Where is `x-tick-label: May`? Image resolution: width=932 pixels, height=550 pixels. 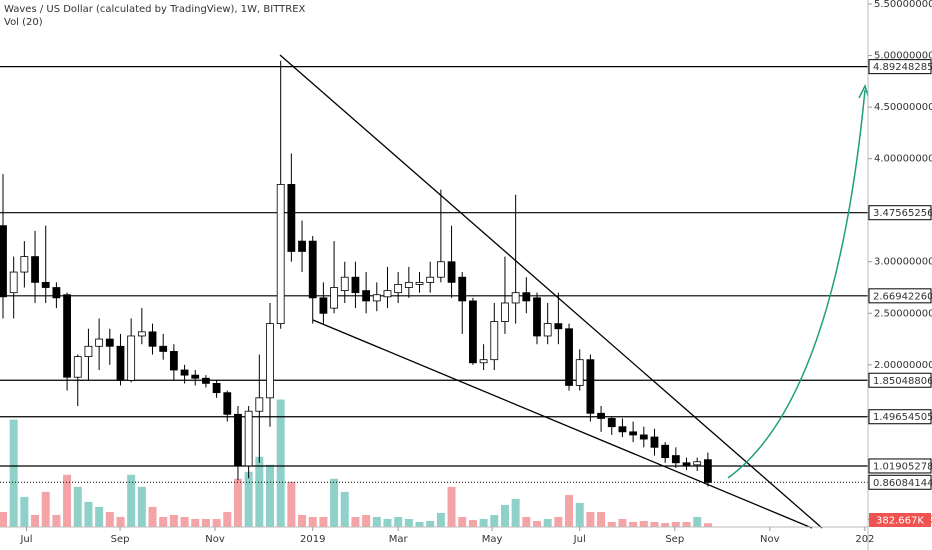 x-tick-label: May is located at coordinates (492, 539).